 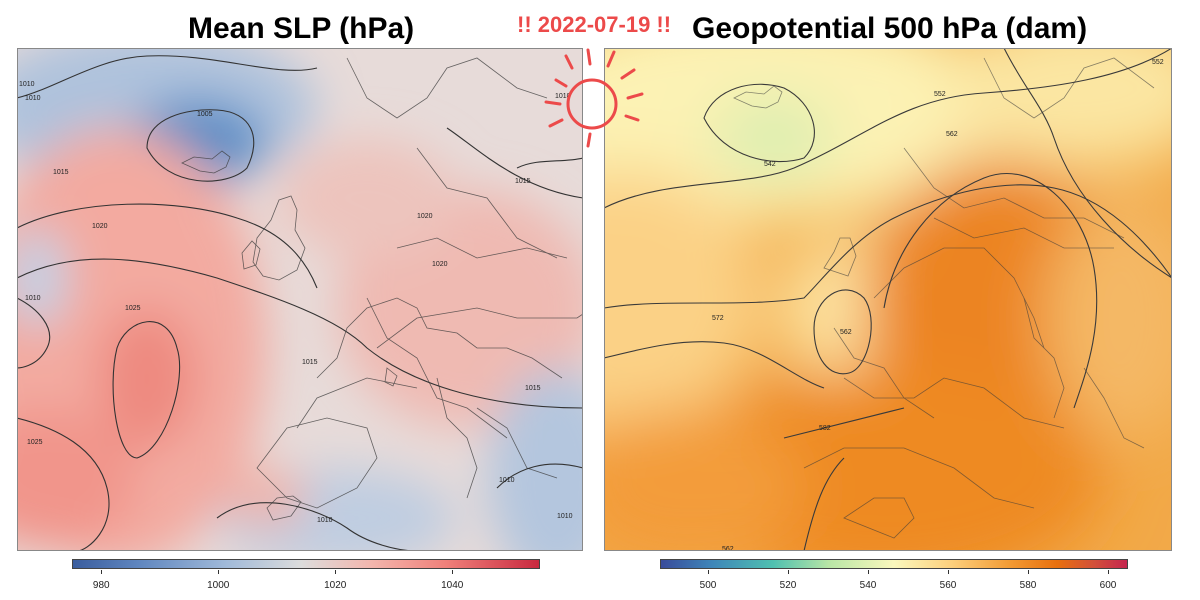 I want to click on contour-label: 1005, so click(x=205, y=114).